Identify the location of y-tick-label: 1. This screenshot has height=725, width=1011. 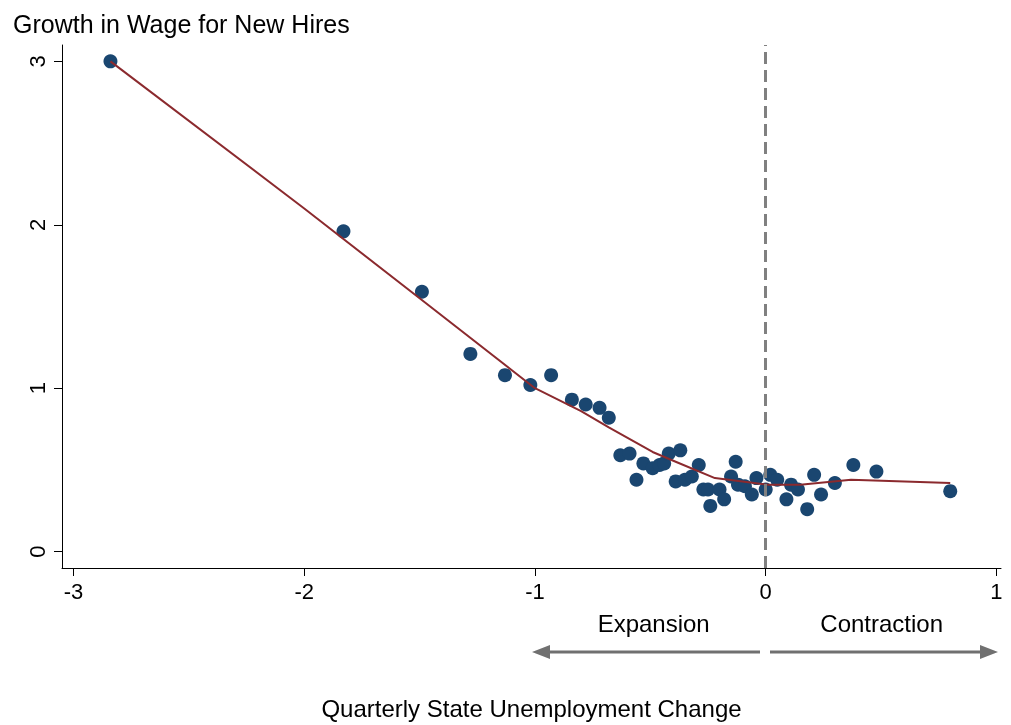
(37, 388).